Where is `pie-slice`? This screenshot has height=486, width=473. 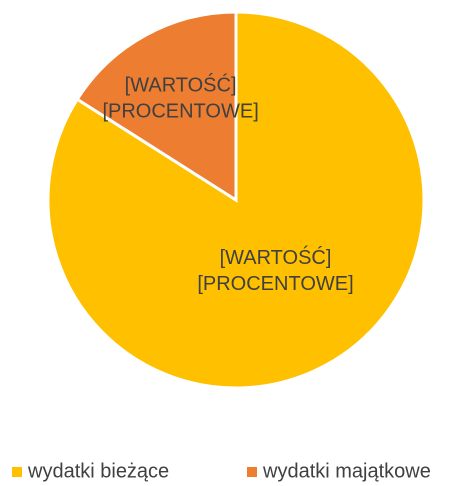 pie-slice is located at coordinates (156, 106).